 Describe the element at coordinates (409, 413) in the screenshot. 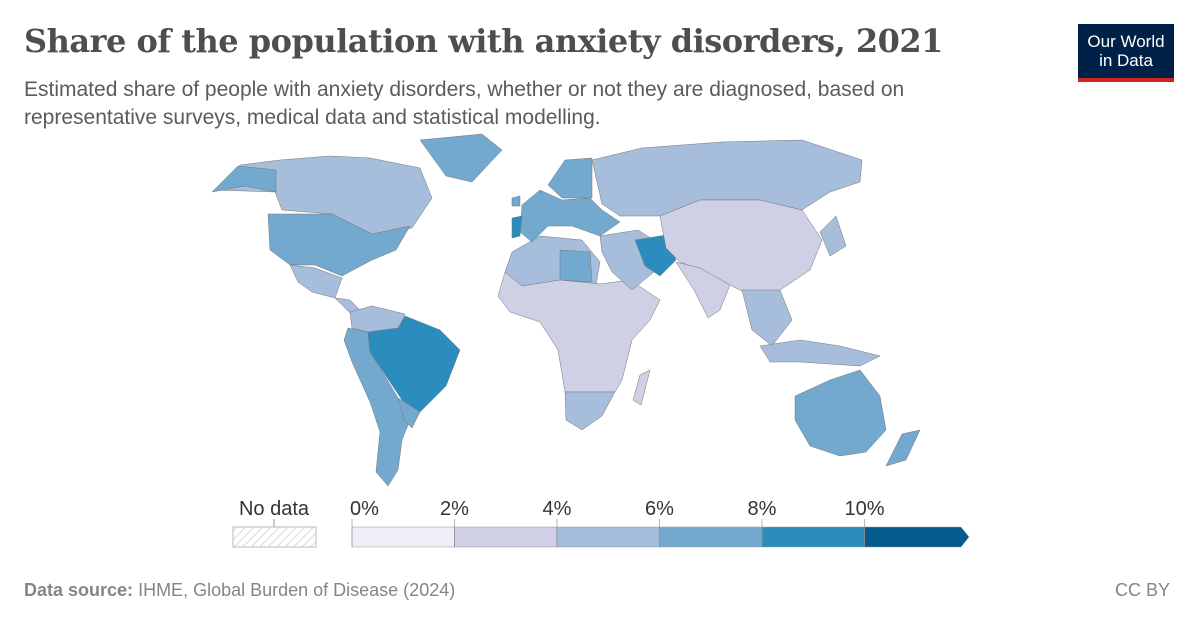

I see `region-paraguay-uruguay` at that location.